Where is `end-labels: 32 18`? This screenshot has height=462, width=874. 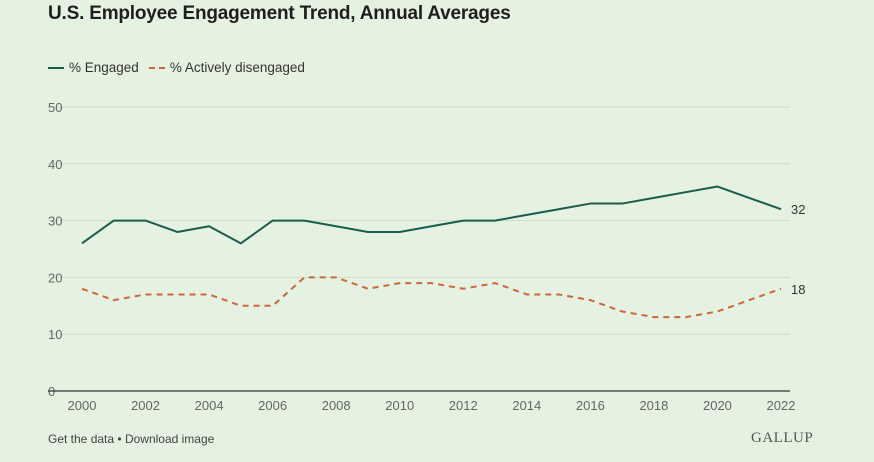
end-labels: 32 18 is located at coordinates (798, 249).